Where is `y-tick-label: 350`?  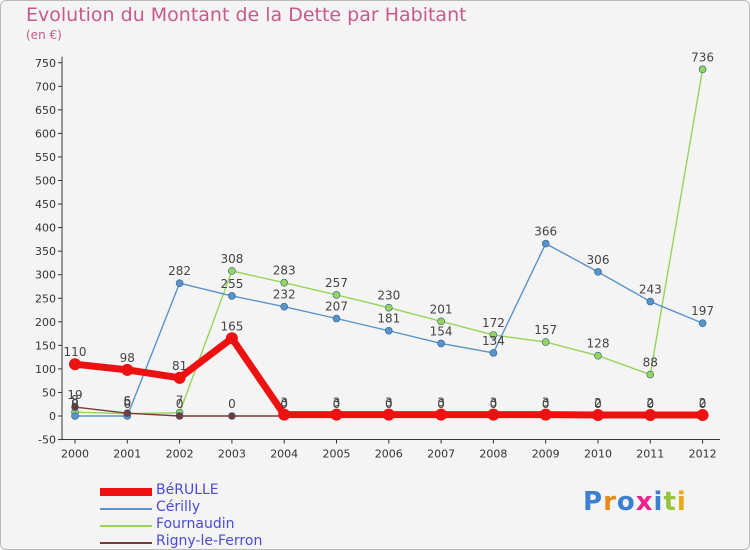
y-tick-label: 350 is located at coordinates (45, 251).